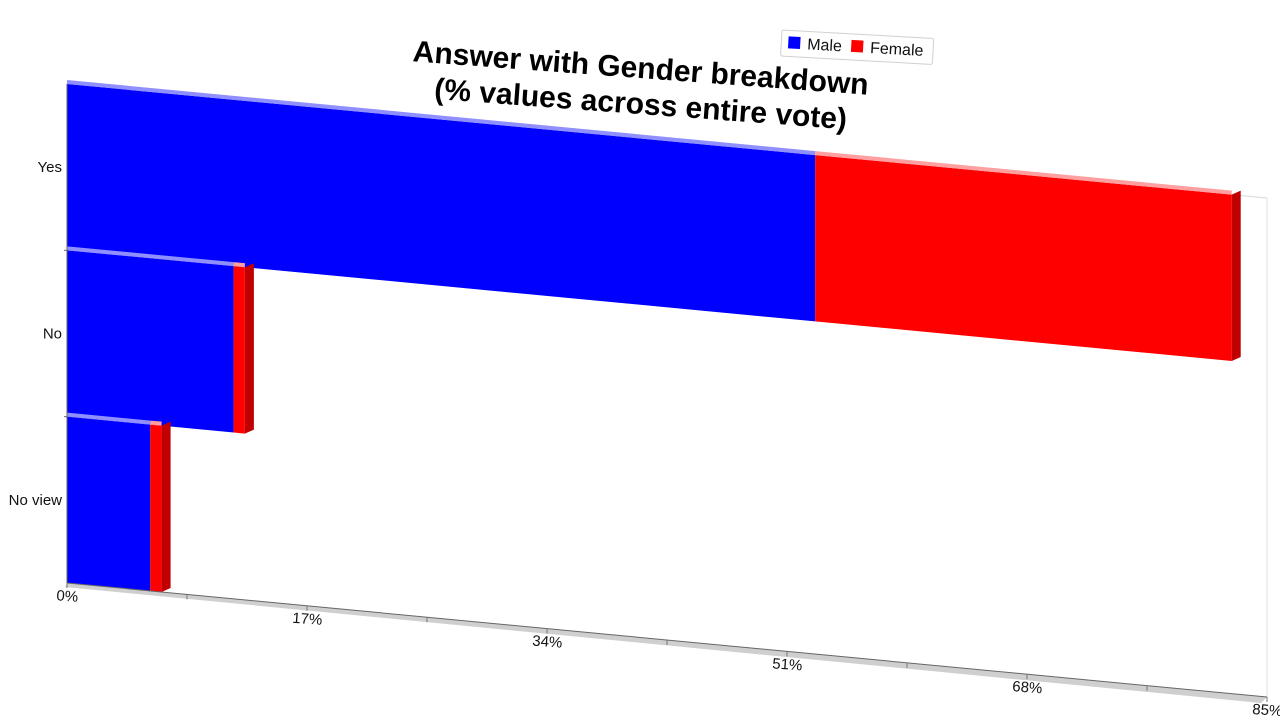 This screenshot has height=720, width=1280. What do you see at coordinates (36, 500) in the screenshot?
I see `y-tick-label-no-view: No view` at bounding box center [36, 500].